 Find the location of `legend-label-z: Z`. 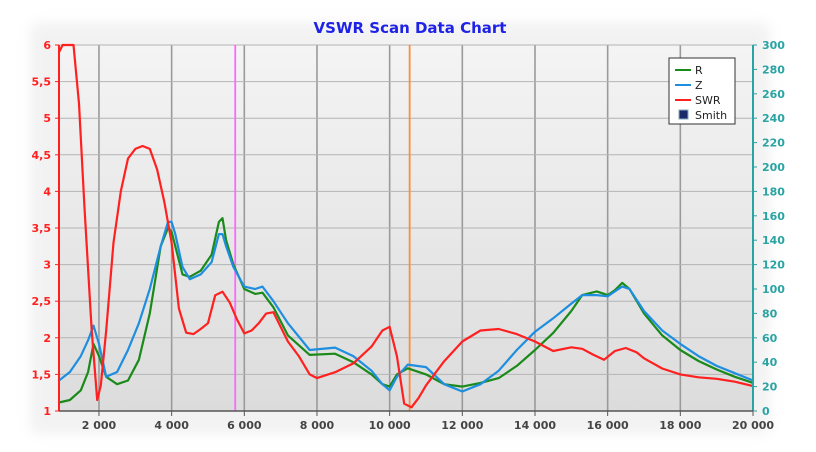

legend-label-z: Z is located at coordinates (699, 85).